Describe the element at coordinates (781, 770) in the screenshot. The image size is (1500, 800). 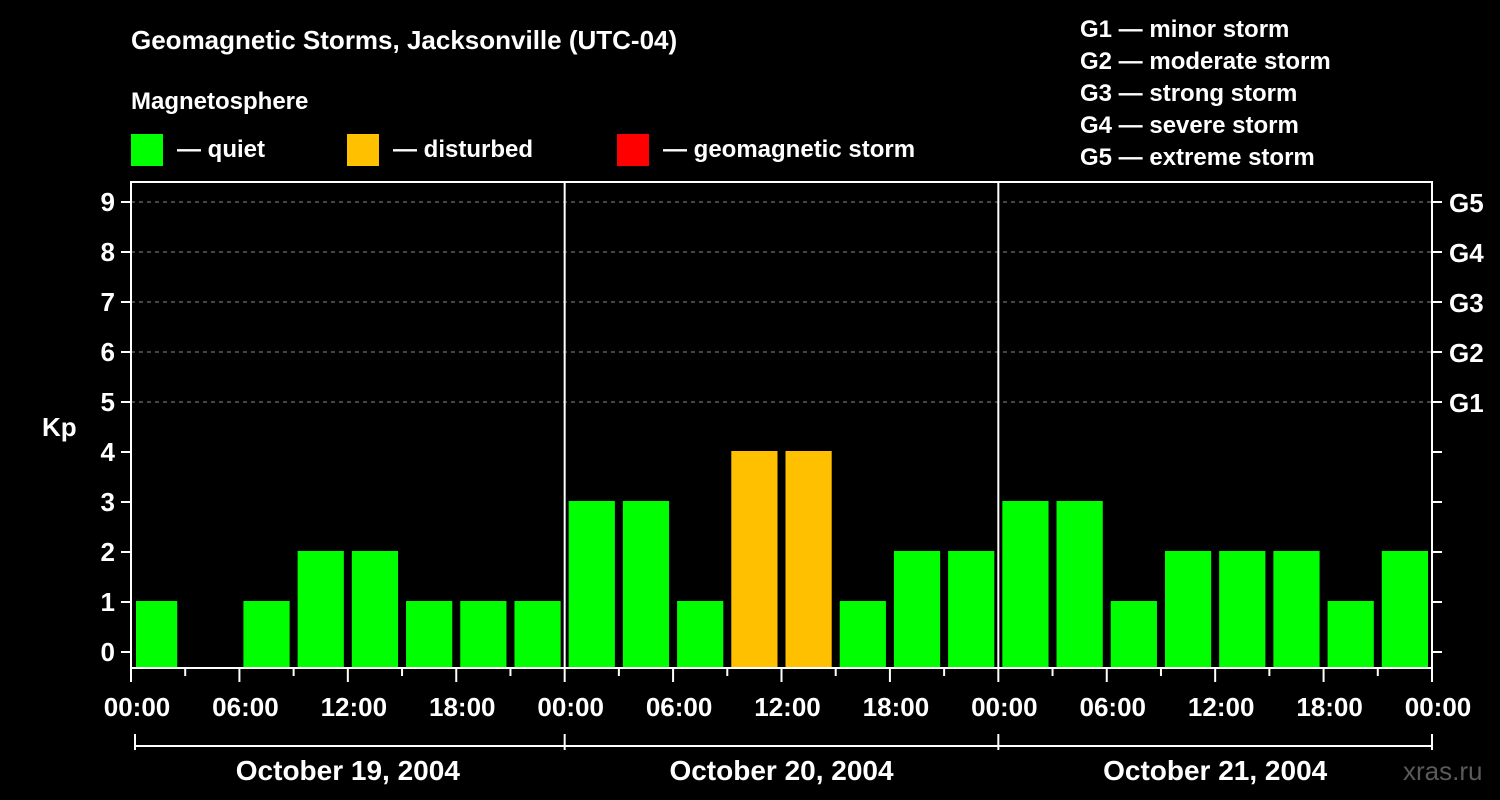
I see `day-label: October 20, 2004` at that location.